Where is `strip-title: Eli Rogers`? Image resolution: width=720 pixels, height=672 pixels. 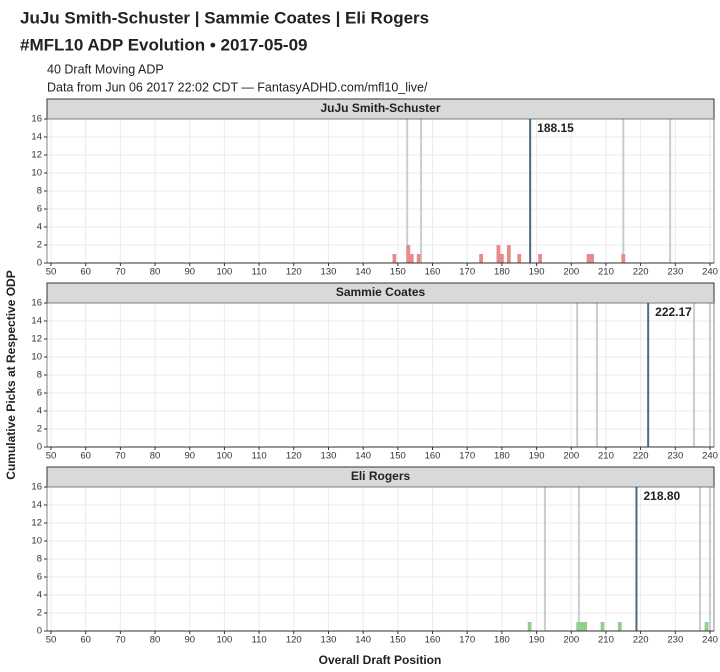
strip-title: Eli Rogers is located at coordinates (381, 476).